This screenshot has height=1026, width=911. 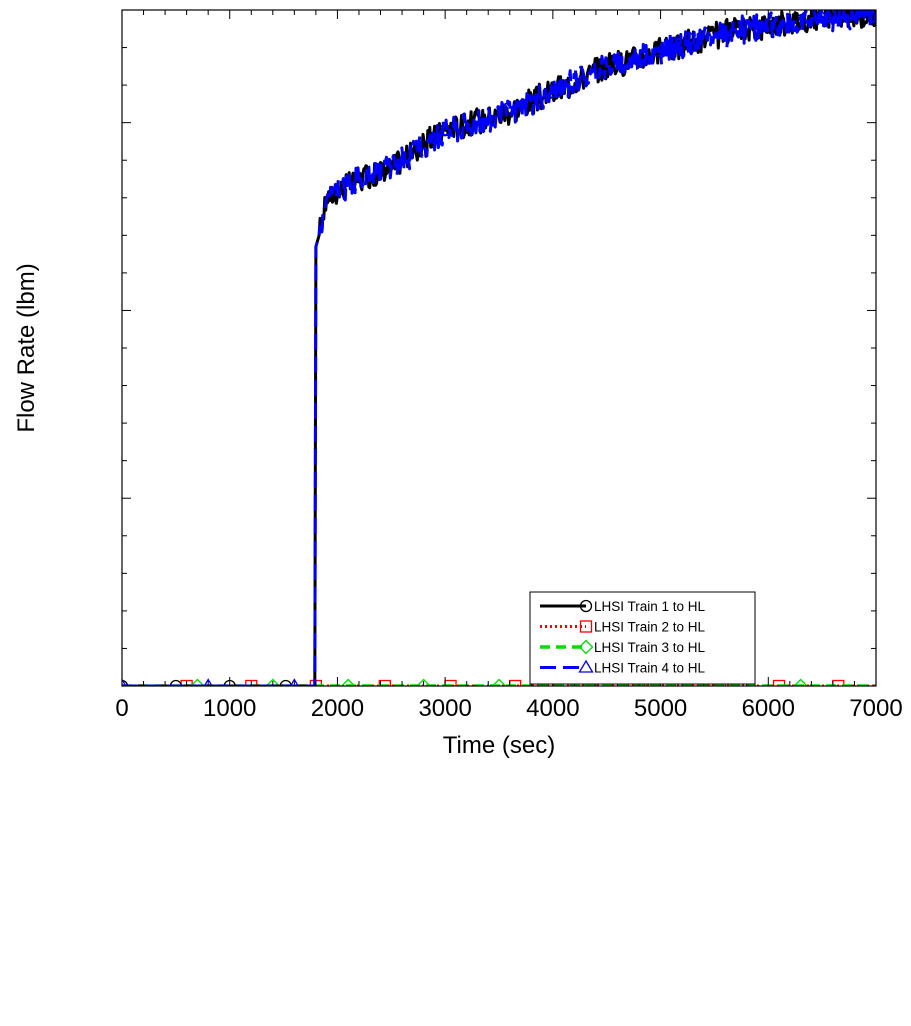 What do you see at coordinates (660, 708) in the screenshot?
I see `x-tick-label: 5000` at bounding box center [660, 708].